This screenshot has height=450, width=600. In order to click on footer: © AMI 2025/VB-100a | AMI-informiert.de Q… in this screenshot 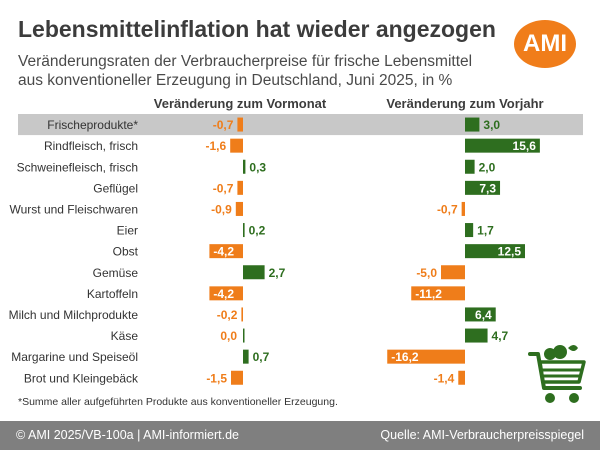, I will do `click(300, 435)`.